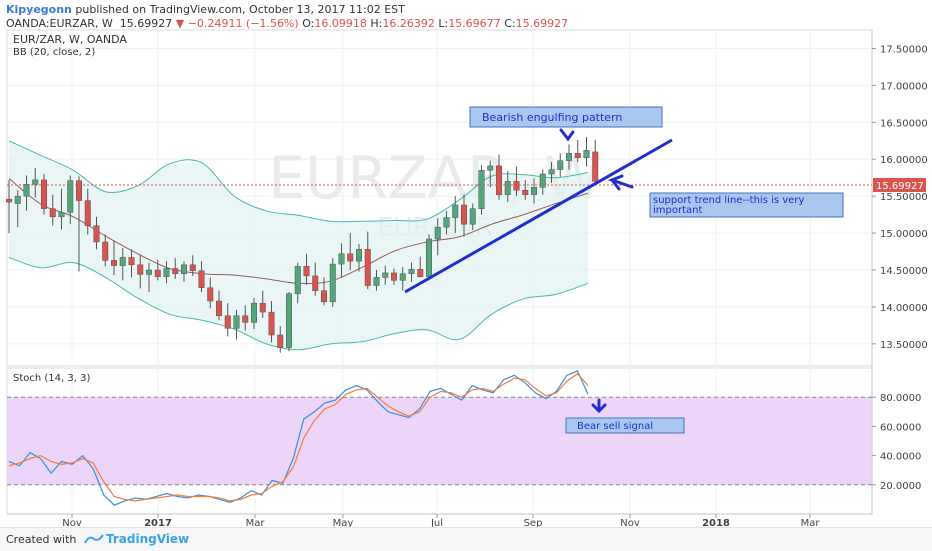 The width and height of the screenshot is (932, 551). What do you see at coordinates (728, 200) in the screenshot?
I see `support-note-text-1: support trend line--this is very` at bounding box center [728, 200].